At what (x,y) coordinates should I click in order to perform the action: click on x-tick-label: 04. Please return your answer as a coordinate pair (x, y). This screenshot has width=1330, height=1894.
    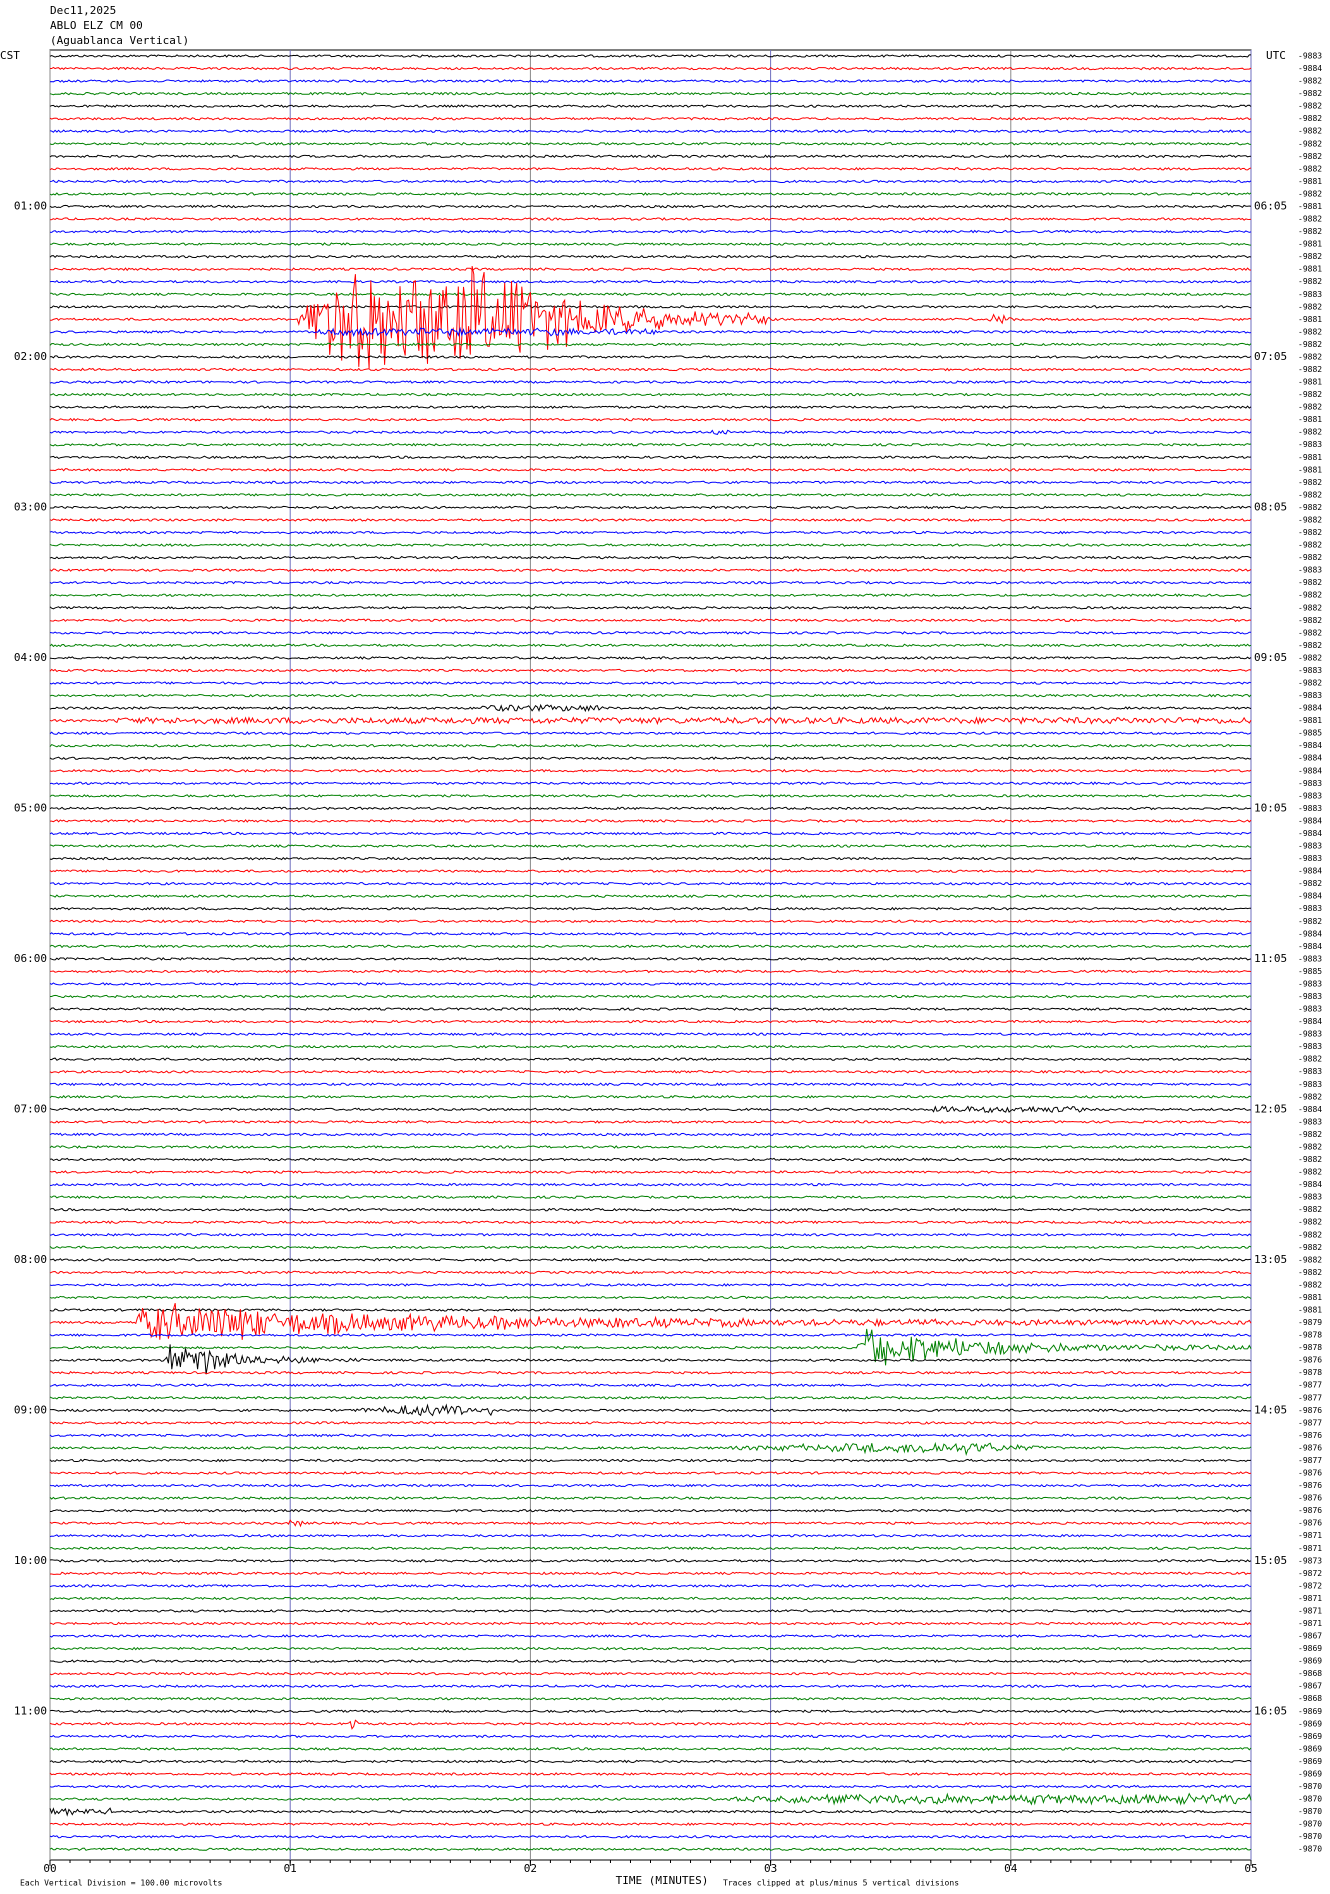
    Looking at the image, I should click on (1011, 1868).